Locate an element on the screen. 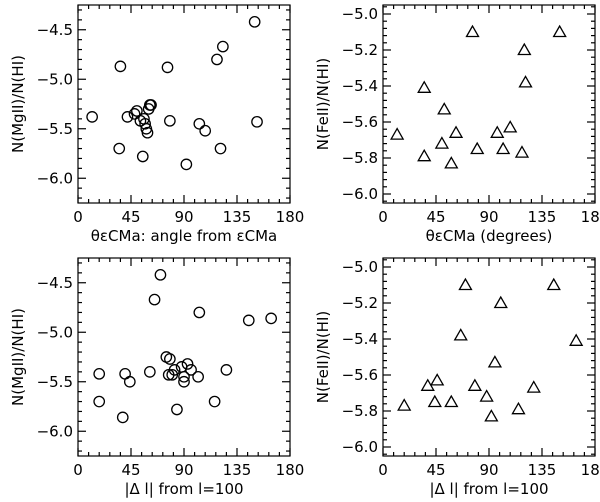 The image size is (600, 502). y-axis-label: N(FeII)/N(HI) is located at coordinates (323, 104).